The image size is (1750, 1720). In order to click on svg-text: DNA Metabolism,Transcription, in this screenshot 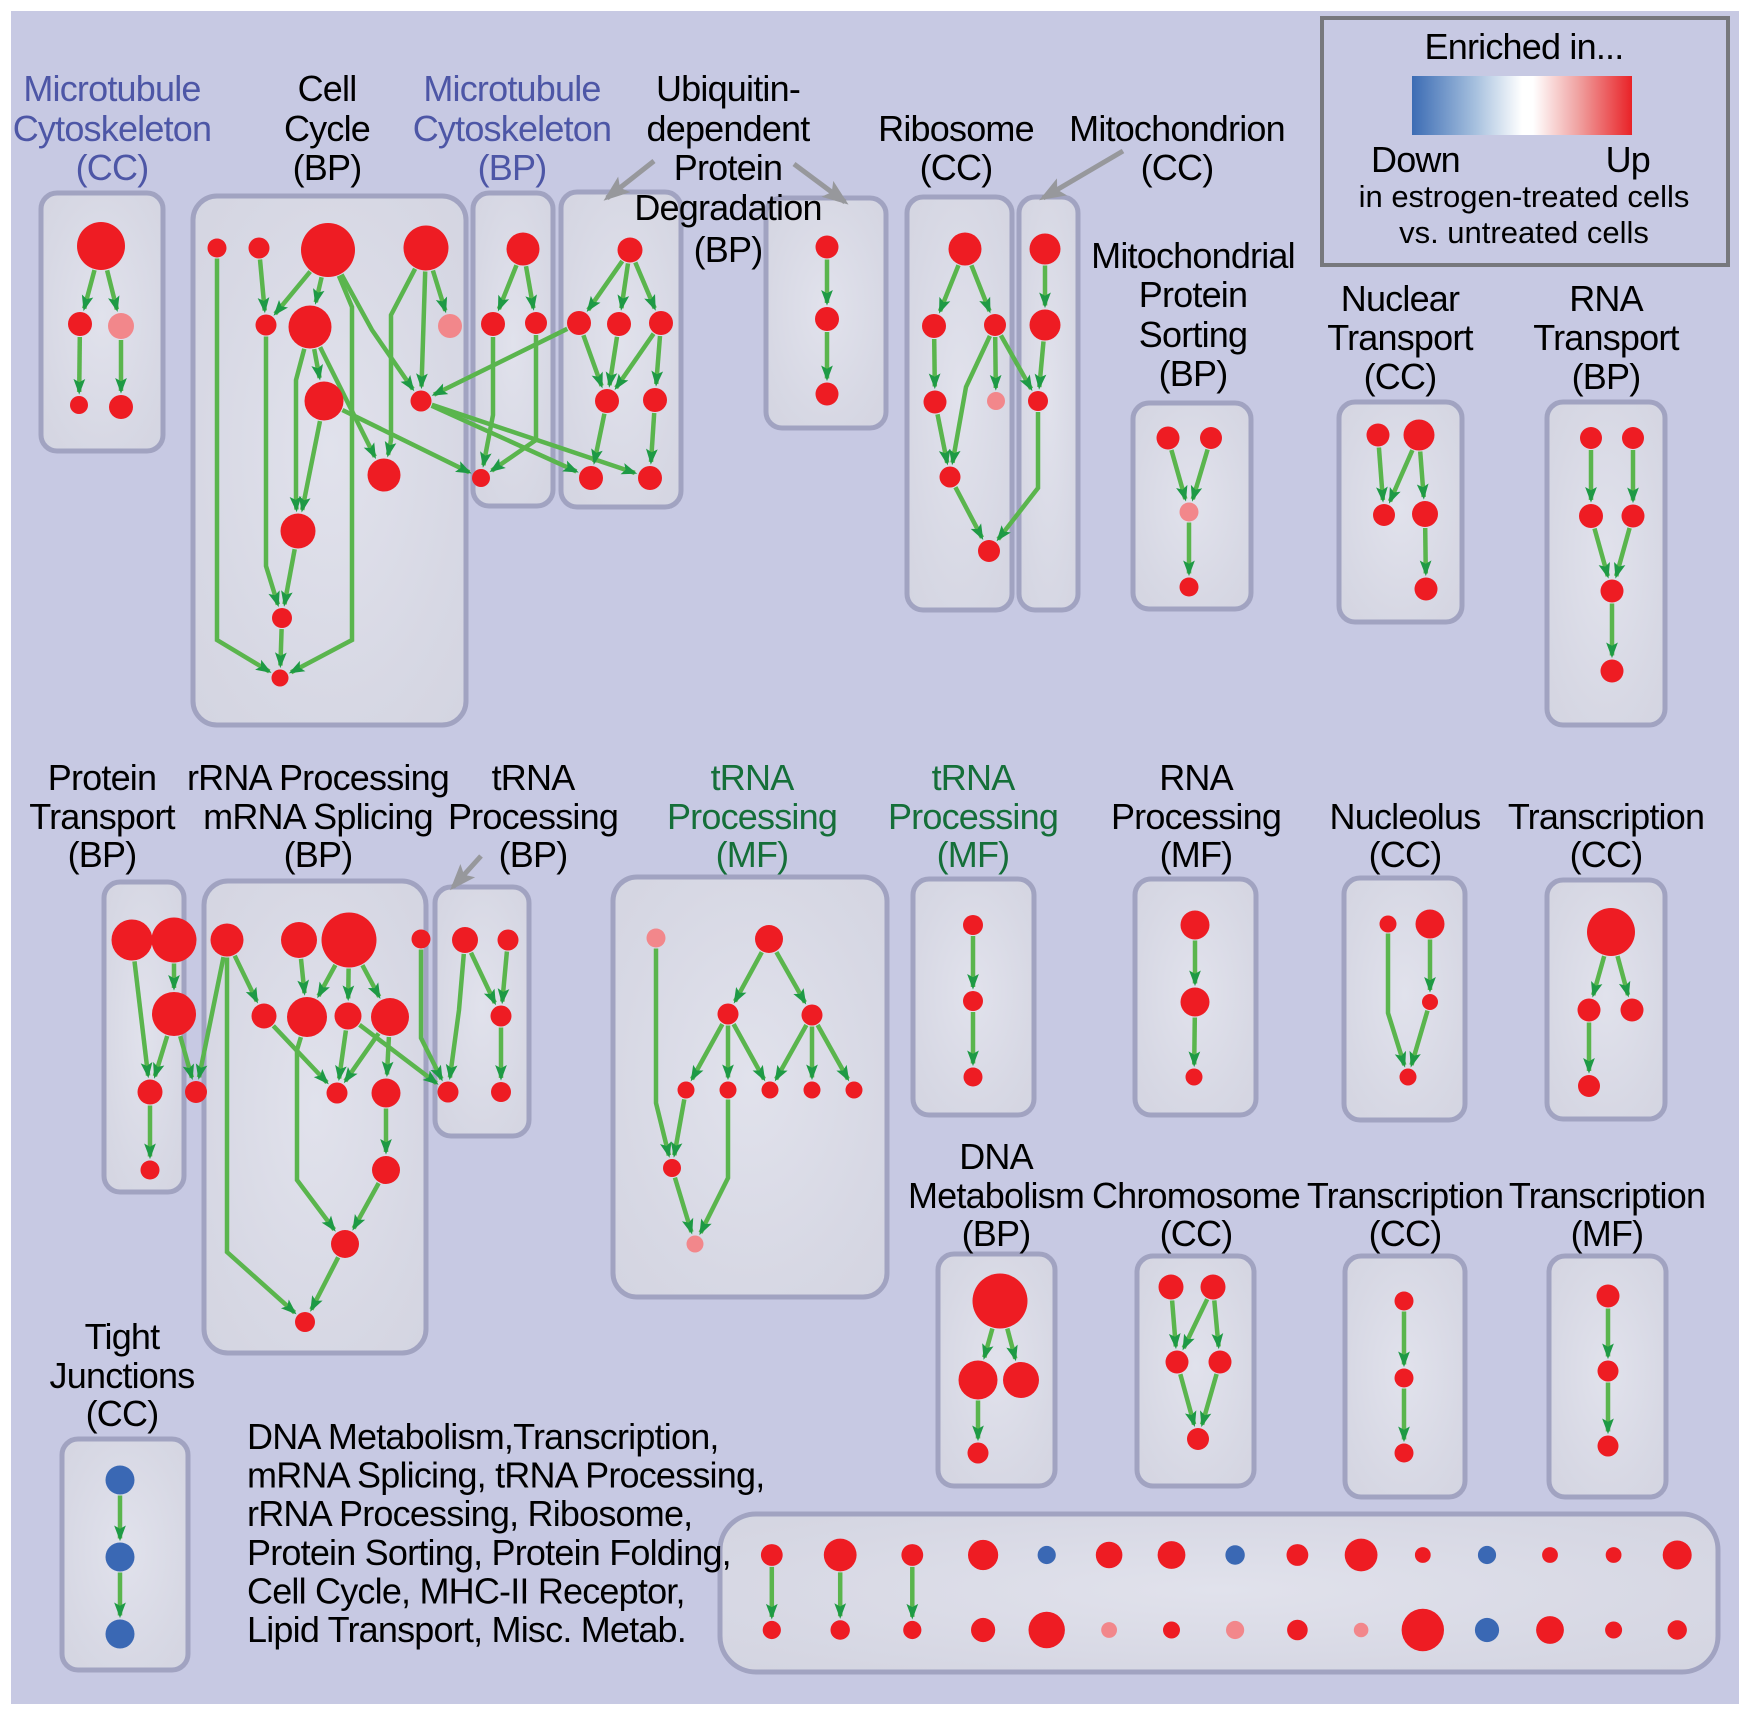, I will do `click(483, 1436)`.